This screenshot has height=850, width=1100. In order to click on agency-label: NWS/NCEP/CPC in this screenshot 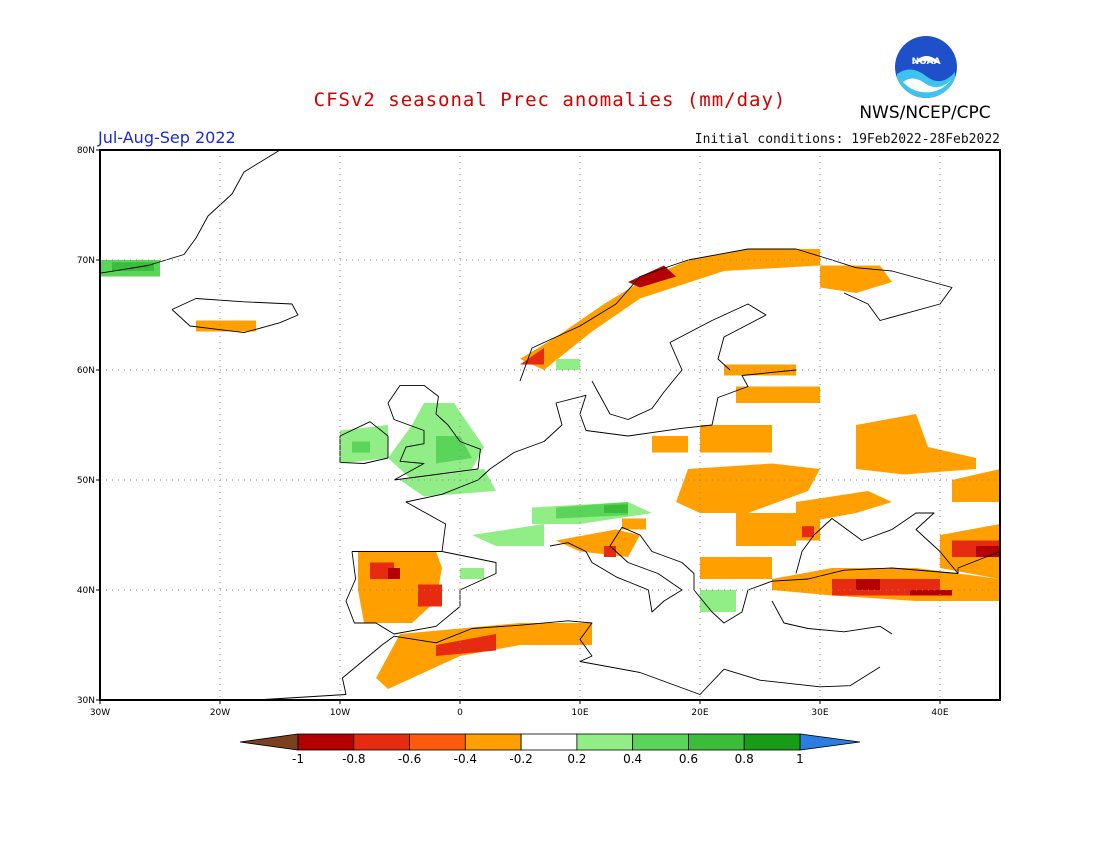, I will do `click(925, 113)`.